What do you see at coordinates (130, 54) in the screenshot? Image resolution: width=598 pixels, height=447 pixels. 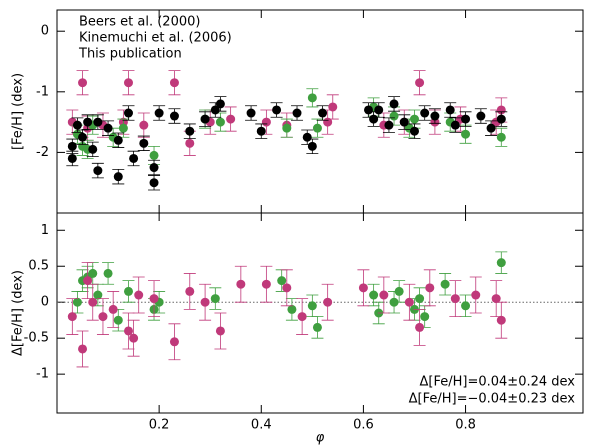 I see `legend-entry: This publication` at bounding box center [130, 54].